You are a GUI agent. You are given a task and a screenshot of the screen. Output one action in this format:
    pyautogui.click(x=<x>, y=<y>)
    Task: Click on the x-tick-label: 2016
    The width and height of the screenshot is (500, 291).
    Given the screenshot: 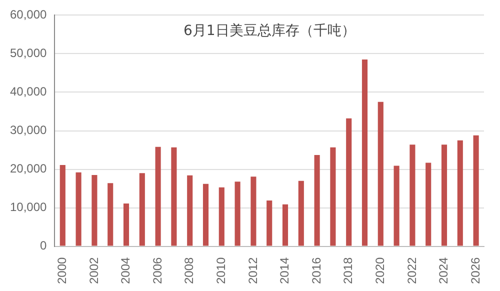 What is the action you would take?
    pyautogui.click(x=316, y=270)
    